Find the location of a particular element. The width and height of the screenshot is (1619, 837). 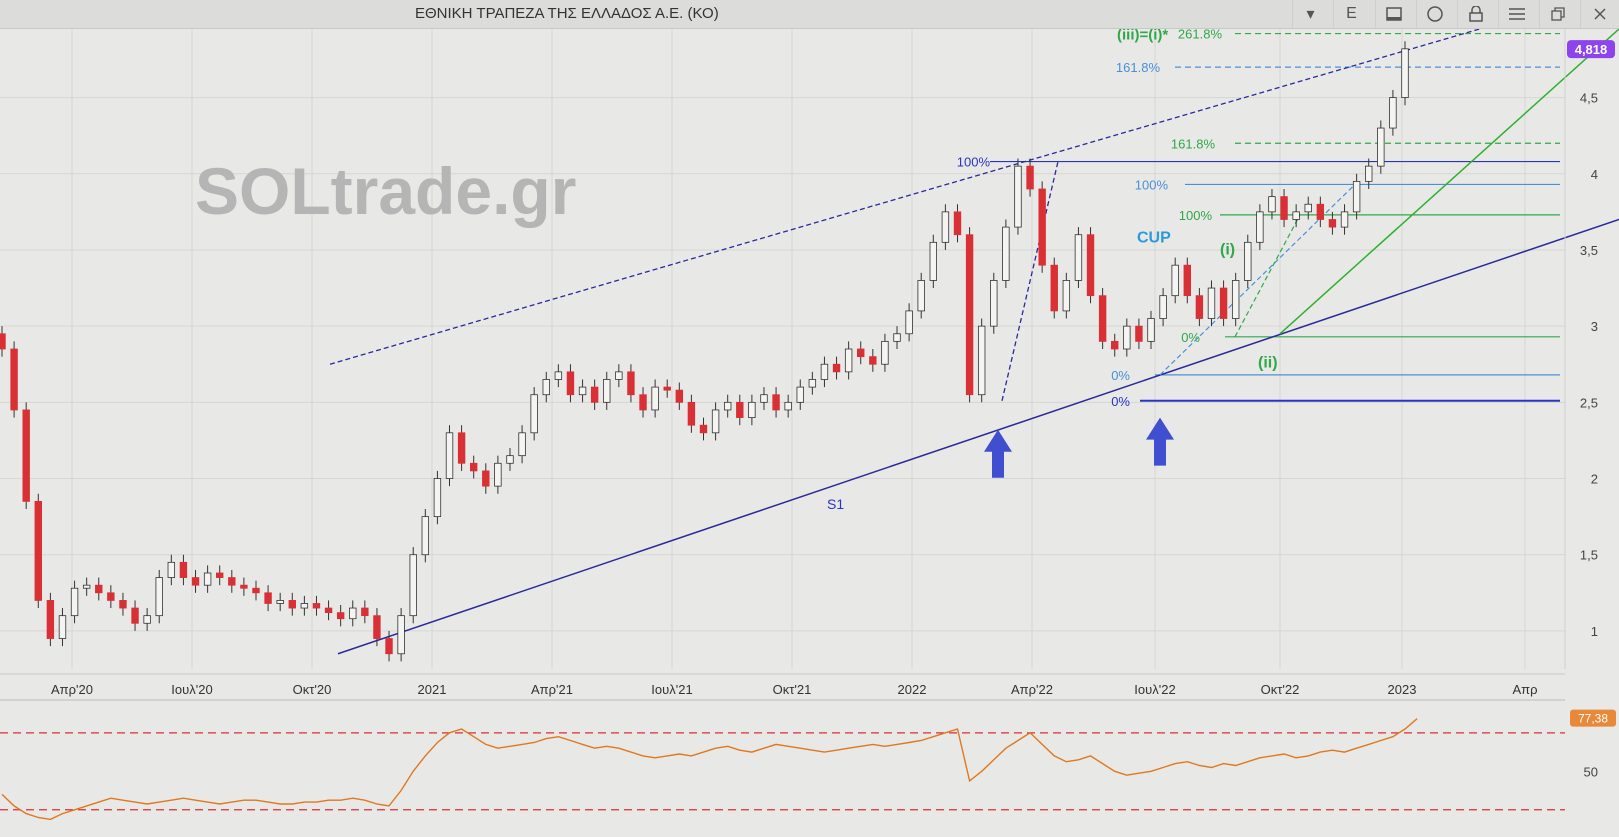

y-tick-label: 2,5 is located at coordinates (1589, 402).